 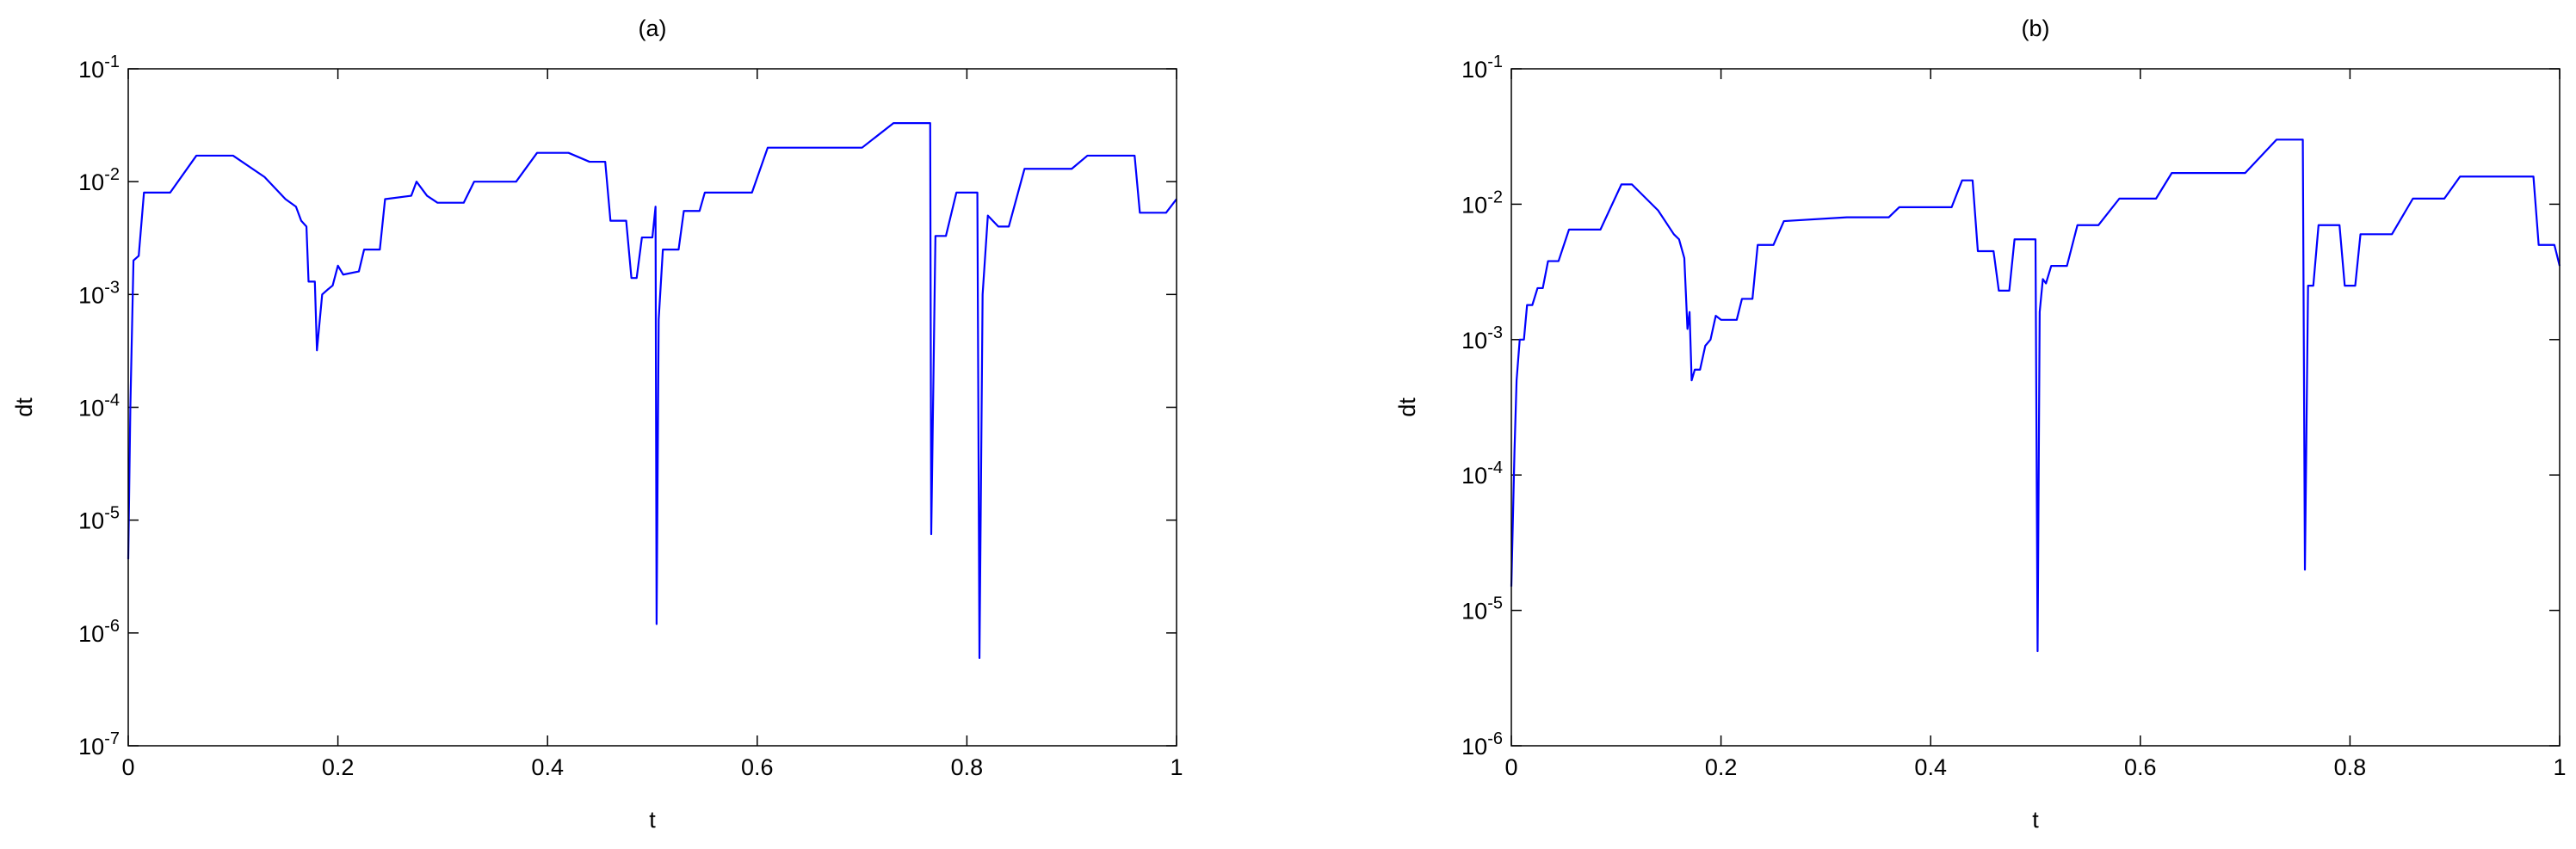 I want to click on chart-title: (b), so click(x=2036, y=28).